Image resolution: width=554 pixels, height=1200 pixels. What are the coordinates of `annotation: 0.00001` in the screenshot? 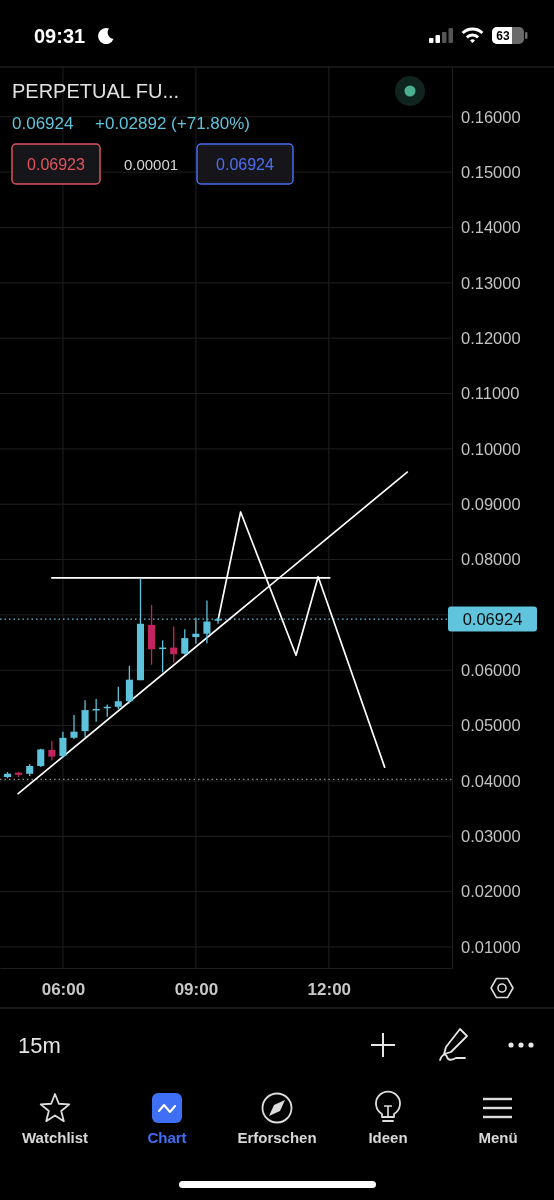 It's located at (151, 164).